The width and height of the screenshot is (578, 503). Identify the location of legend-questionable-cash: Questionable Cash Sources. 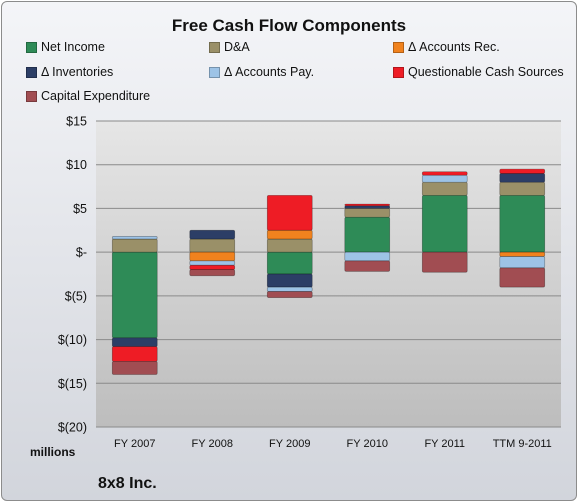
(478, 72).